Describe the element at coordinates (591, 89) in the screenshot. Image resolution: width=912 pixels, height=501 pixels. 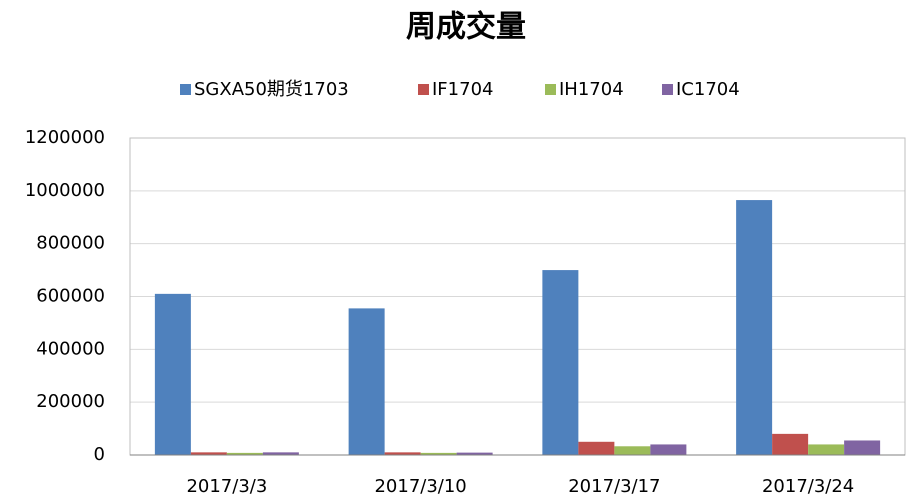
I see `legend-label: IH1704` at that location.